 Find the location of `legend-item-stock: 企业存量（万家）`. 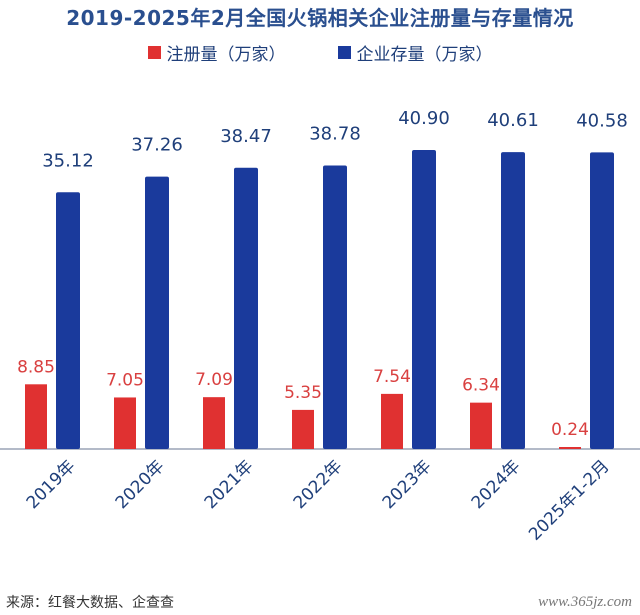

legend-item-stock: 企业存量（万家） is located at coordinates (415, 52).